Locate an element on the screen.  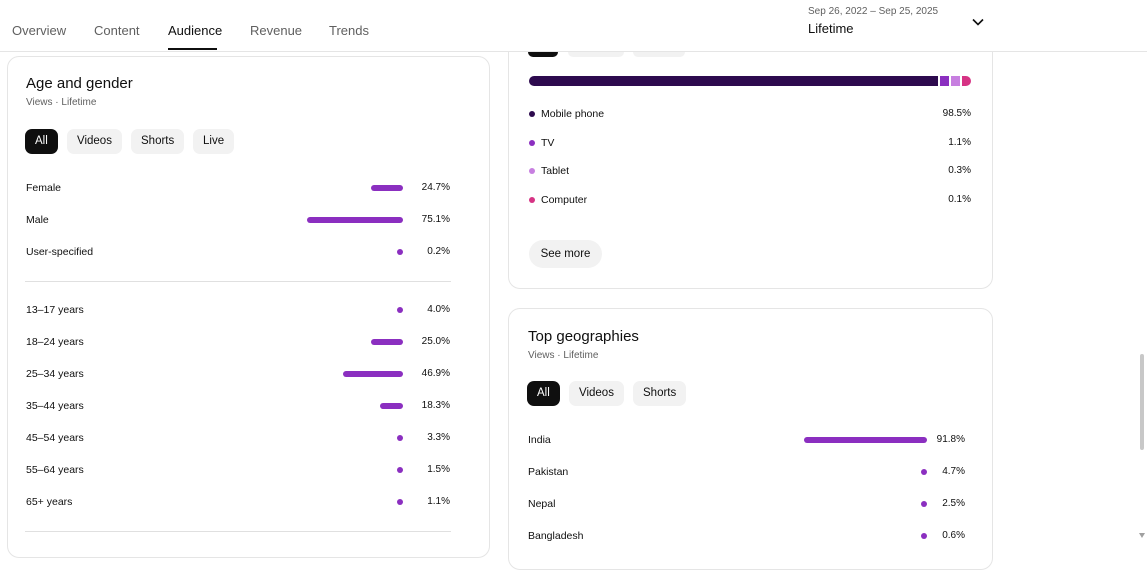
card-title: Top geographies is located at coordinates (583, 336).